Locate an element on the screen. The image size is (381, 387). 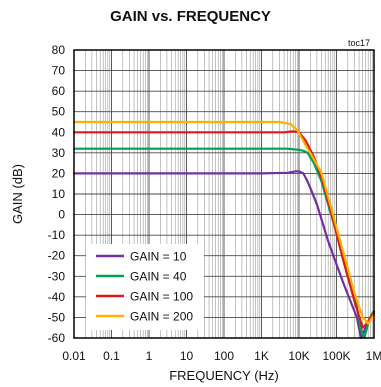
y-tick-label: 30 is located at coordinates (59, 153).